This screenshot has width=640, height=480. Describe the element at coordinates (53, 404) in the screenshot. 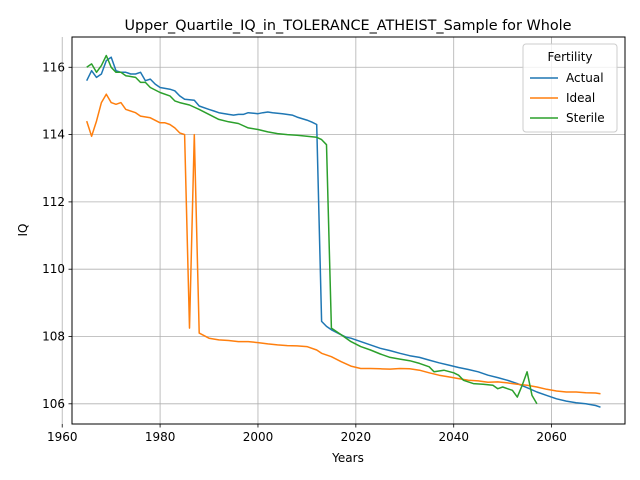

I see `y-tick-label: 106` at that location.